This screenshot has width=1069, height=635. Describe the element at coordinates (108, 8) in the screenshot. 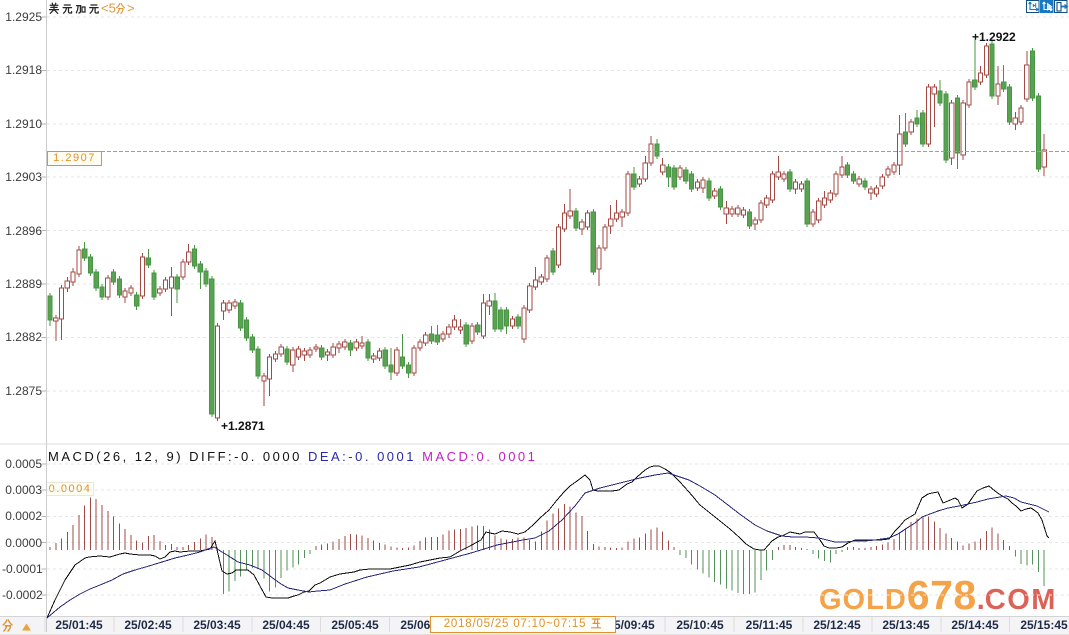

I see `svg-text: <5` at that location.